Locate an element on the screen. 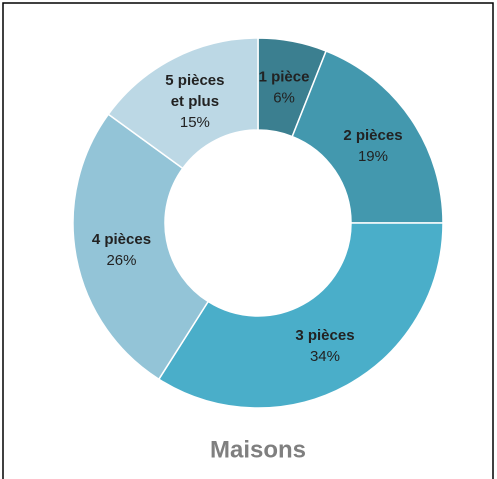 The width and height of the screenshot is (497, 479). slice-label: 4 pièces is located at coordinates (121, 239).